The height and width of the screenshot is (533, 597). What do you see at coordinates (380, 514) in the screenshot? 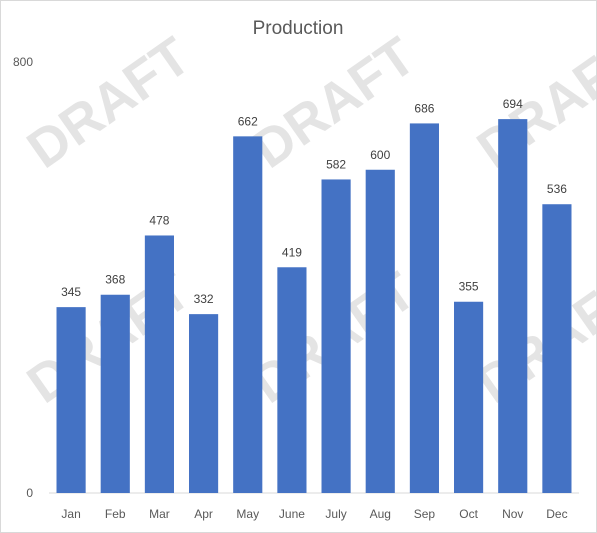
I see `x-tick-label-aug: Aug` at bounding box center [380, 514].